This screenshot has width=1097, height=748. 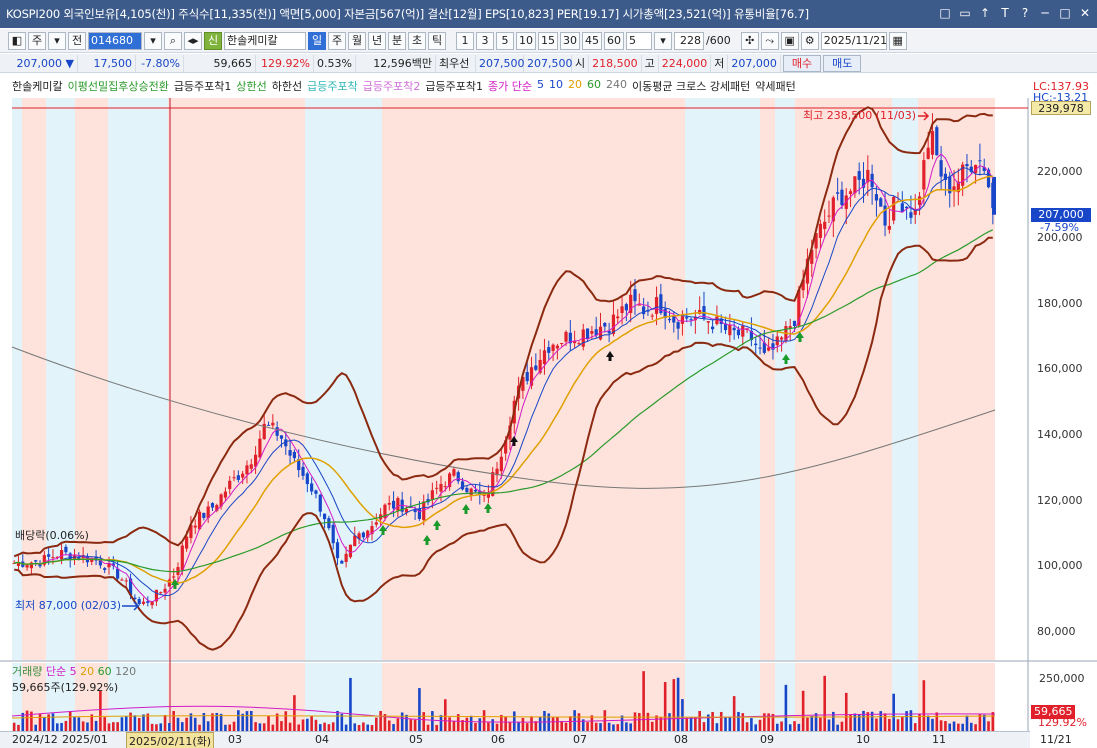 I want to click on save-icon: ▣, so click(x=789, y=40).